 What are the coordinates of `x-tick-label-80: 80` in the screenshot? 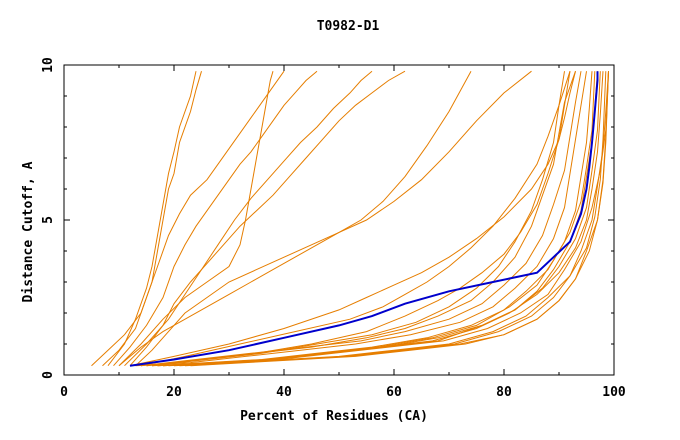 It's located at (504, 392).